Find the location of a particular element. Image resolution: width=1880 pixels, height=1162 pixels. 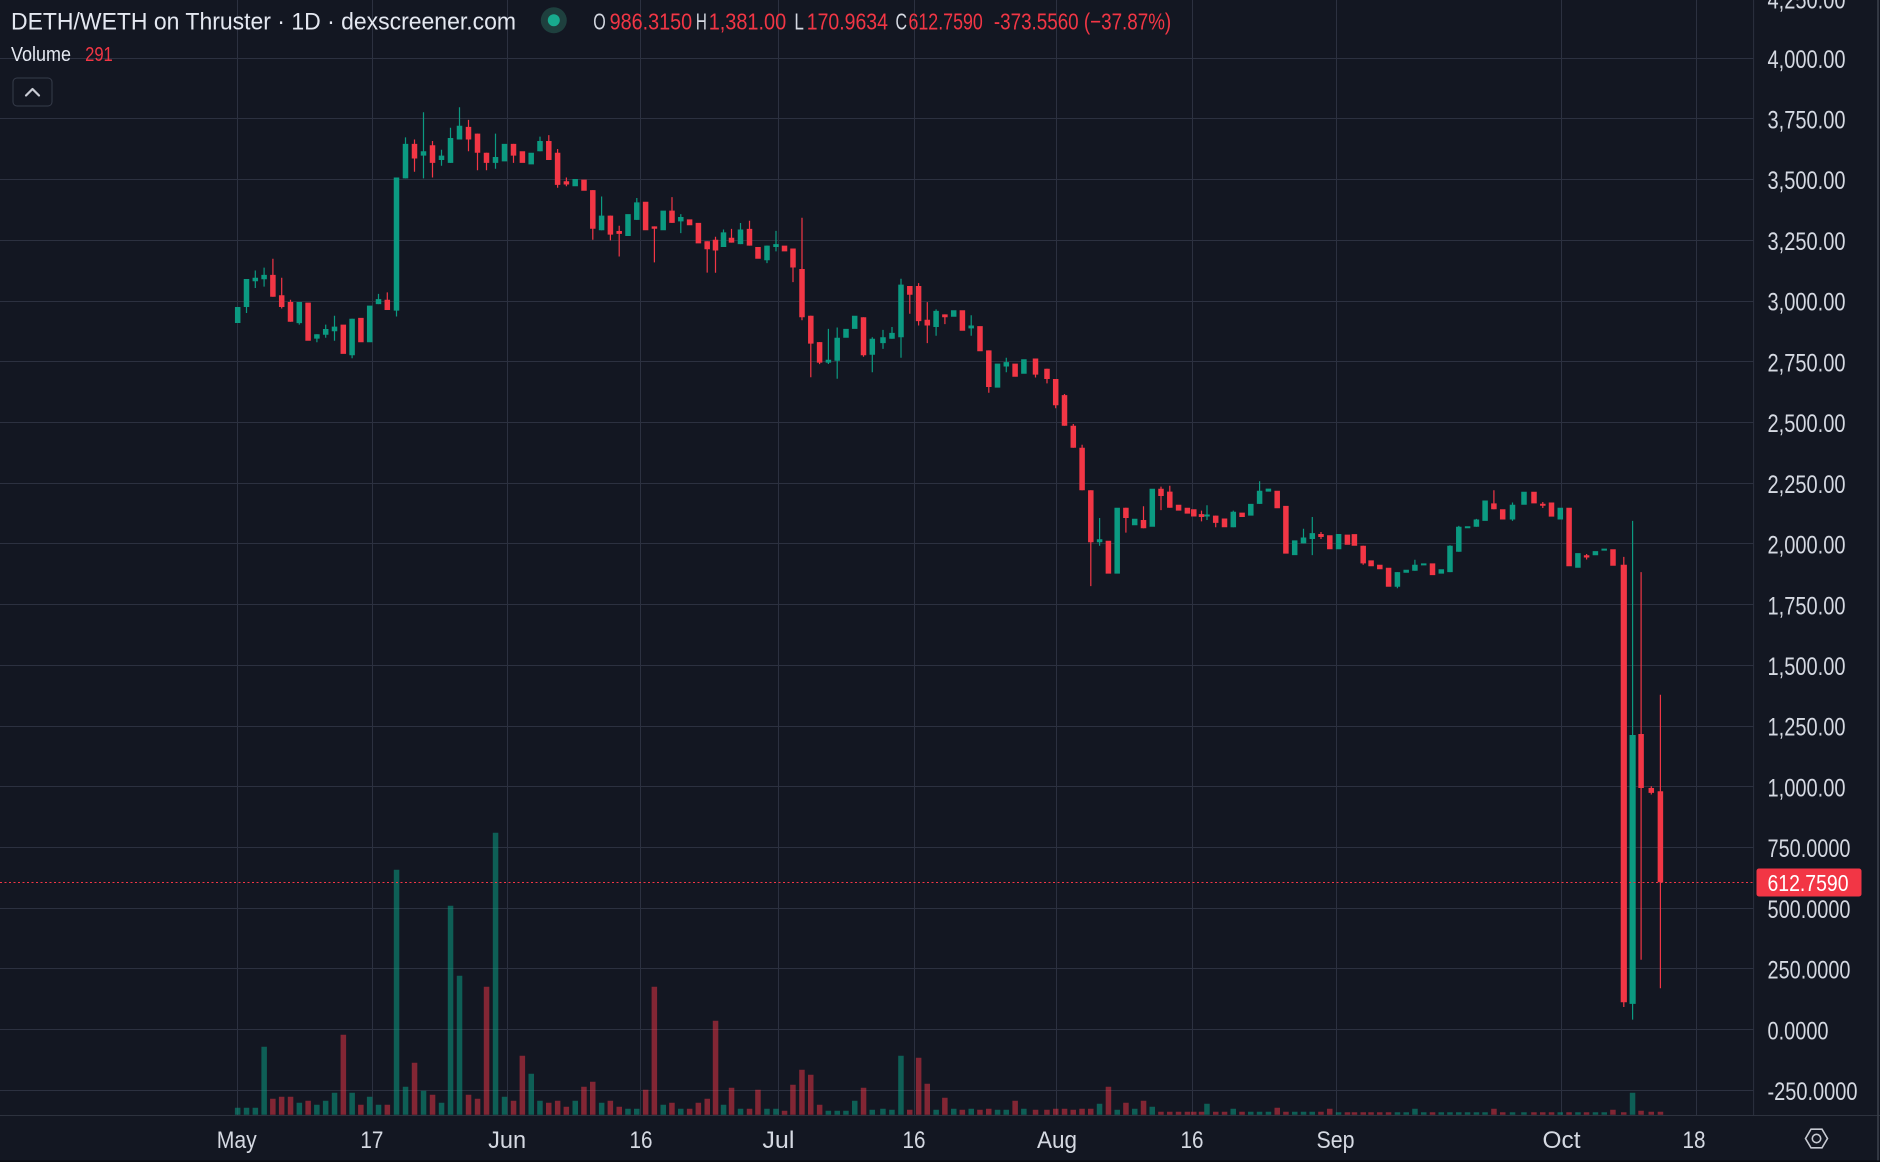

svg-text: 3,000.00 is located at coordinates (1807, 303).